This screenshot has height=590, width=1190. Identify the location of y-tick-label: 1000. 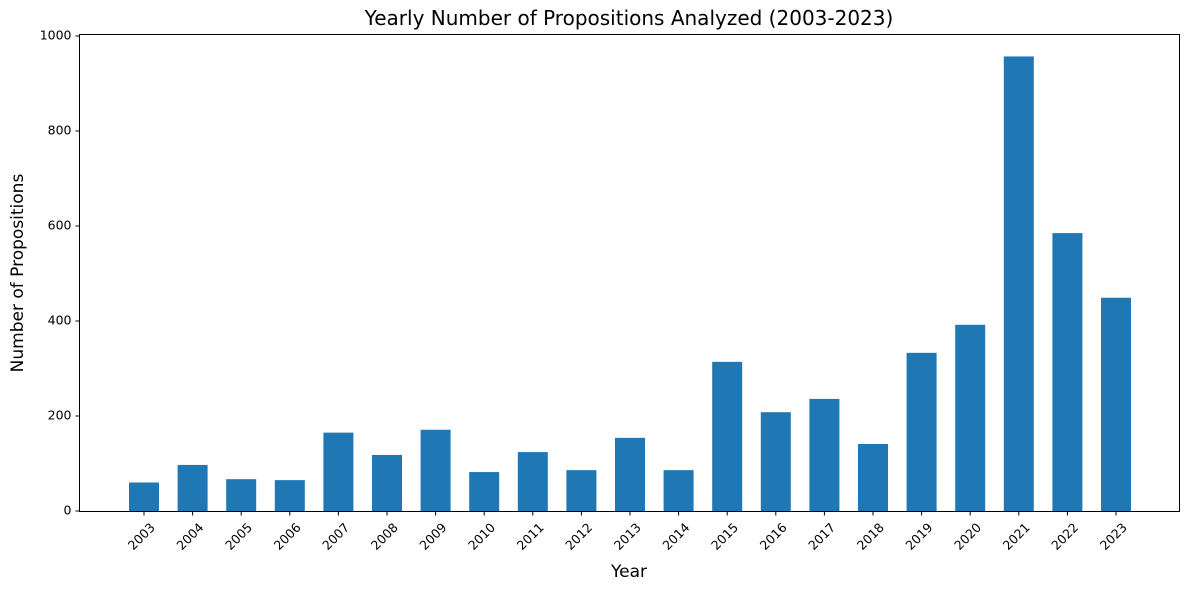
(56, 35).